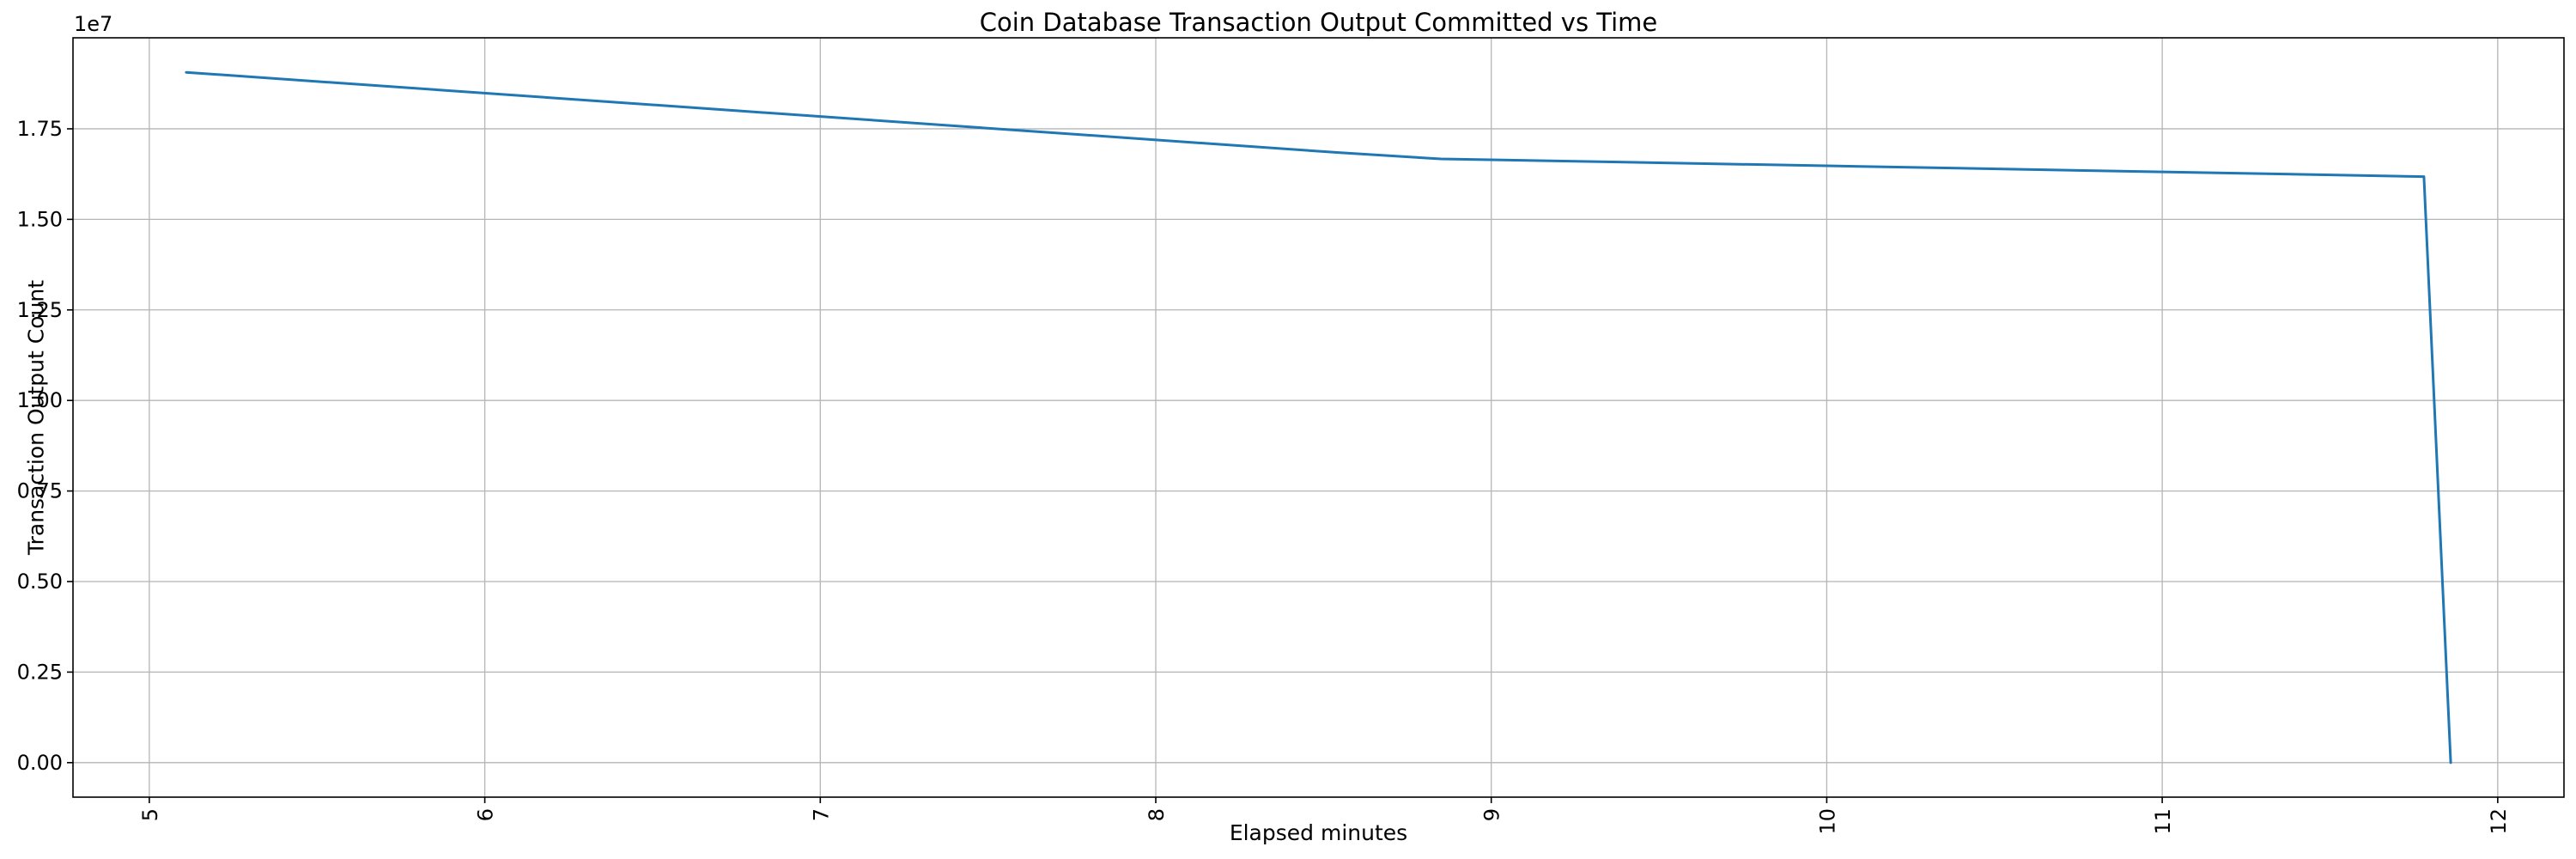 The width and height of the screenshot is (2576, 859). I want to click on y-tick-label: 0.00, so click(40, 763).